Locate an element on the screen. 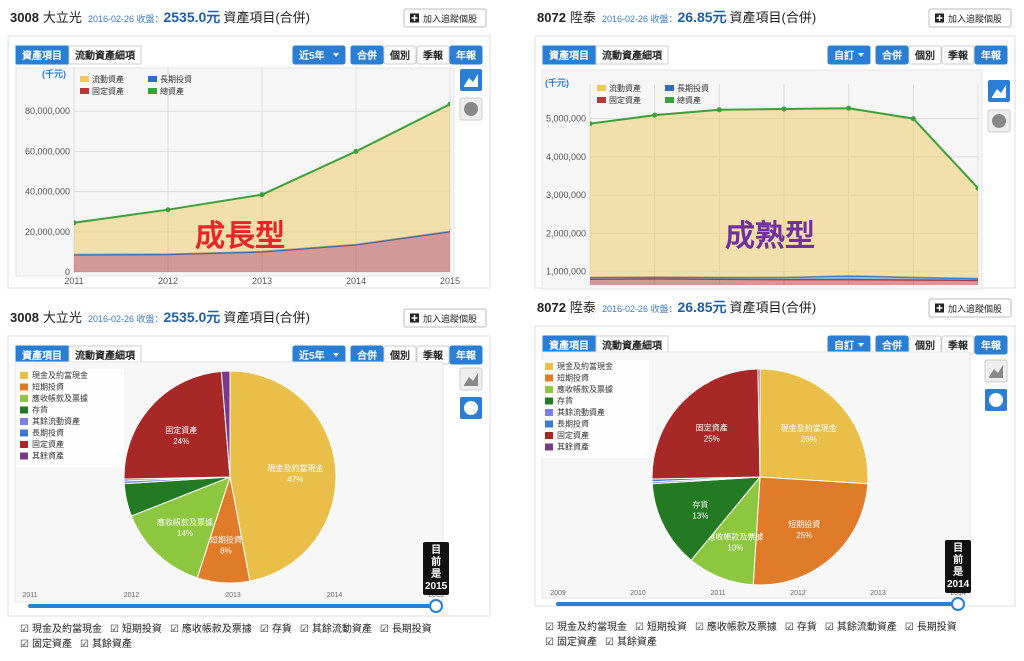 The image size is (1024, 661). current-year: 2015 is located at coordinates (436, 586).